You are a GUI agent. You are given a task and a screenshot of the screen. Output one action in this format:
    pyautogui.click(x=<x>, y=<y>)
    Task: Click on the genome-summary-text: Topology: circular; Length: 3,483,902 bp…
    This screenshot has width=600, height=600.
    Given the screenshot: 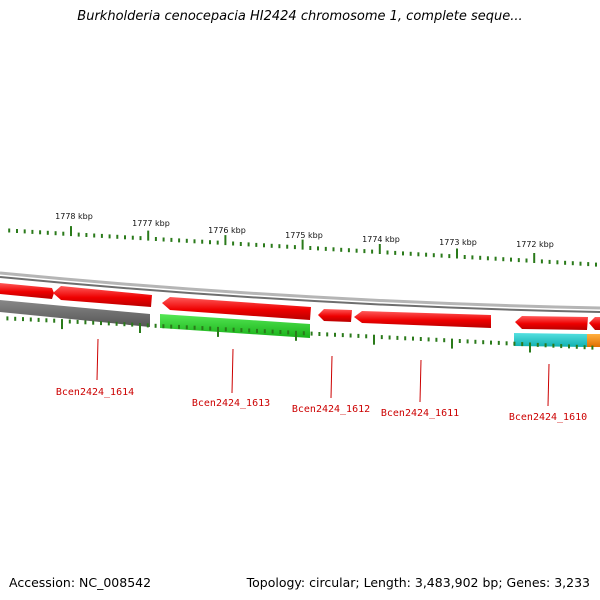 What is the action you would take?
    pyautogui.click(x=418, y=582)
    